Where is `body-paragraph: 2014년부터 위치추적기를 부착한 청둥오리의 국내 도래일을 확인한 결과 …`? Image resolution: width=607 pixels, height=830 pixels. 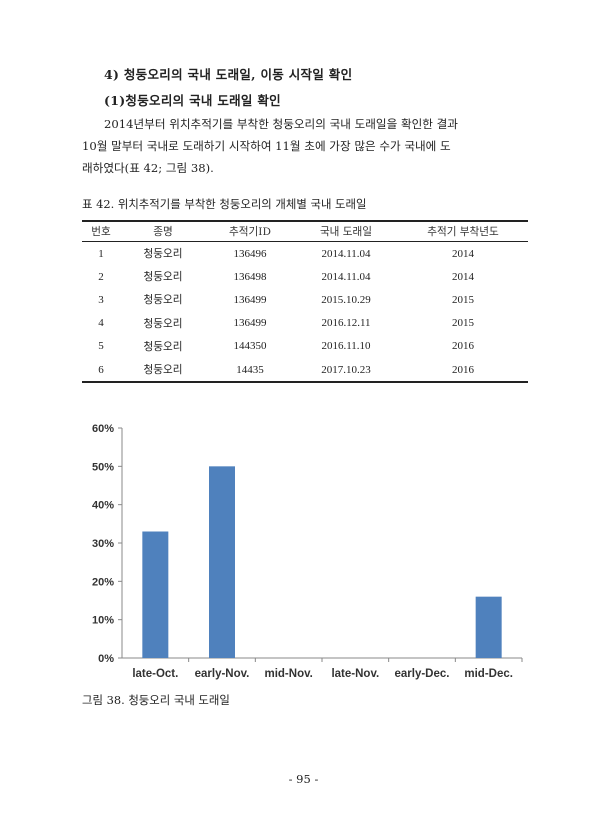
body-paragraph: 2014년부터 위치추적기를 부착한 청둥오리의 국내 도래일을 확인한 결과 … is located at coordinates (305, 146).